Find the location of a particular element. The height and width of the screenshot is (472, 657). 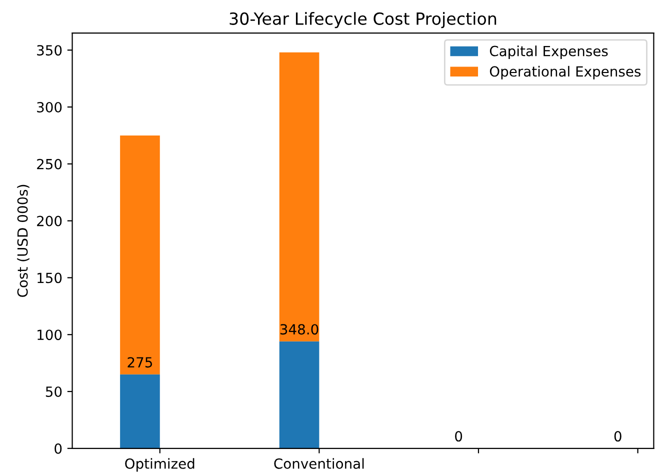

y-axis-title: Cost (USD 000s) is located at coordinates (23, 240).